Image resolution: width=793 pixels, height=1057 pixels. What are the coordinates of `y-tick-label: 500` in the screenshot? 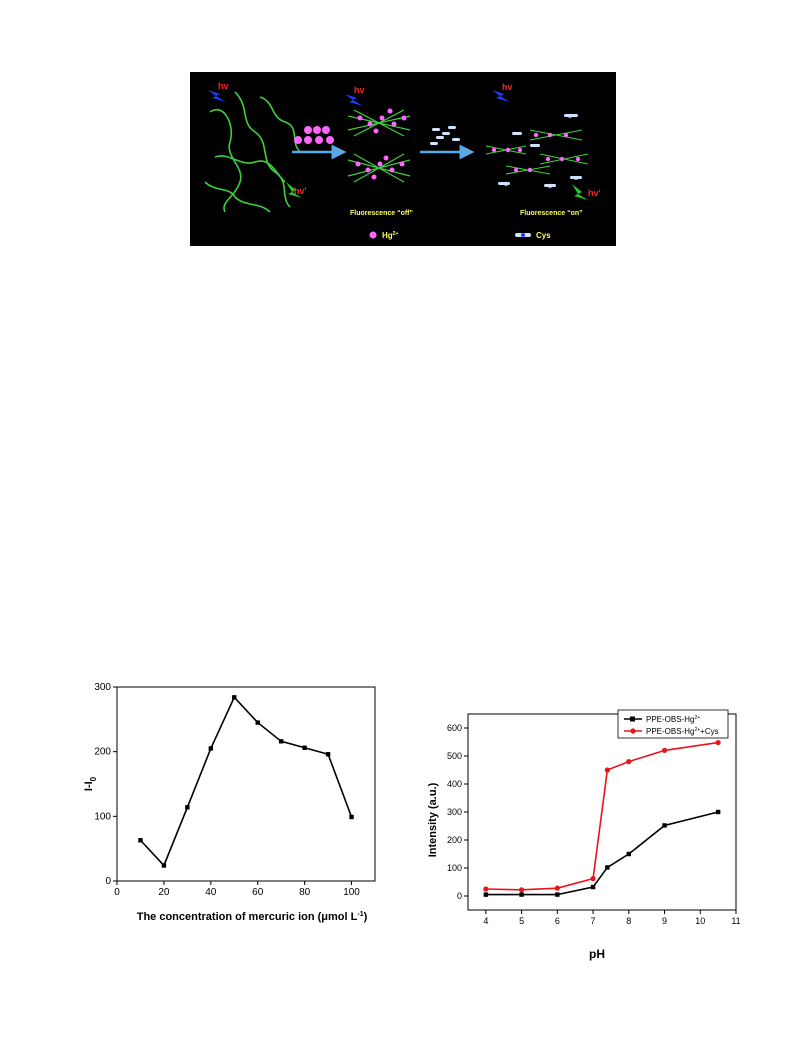 It's located at (454, 756).